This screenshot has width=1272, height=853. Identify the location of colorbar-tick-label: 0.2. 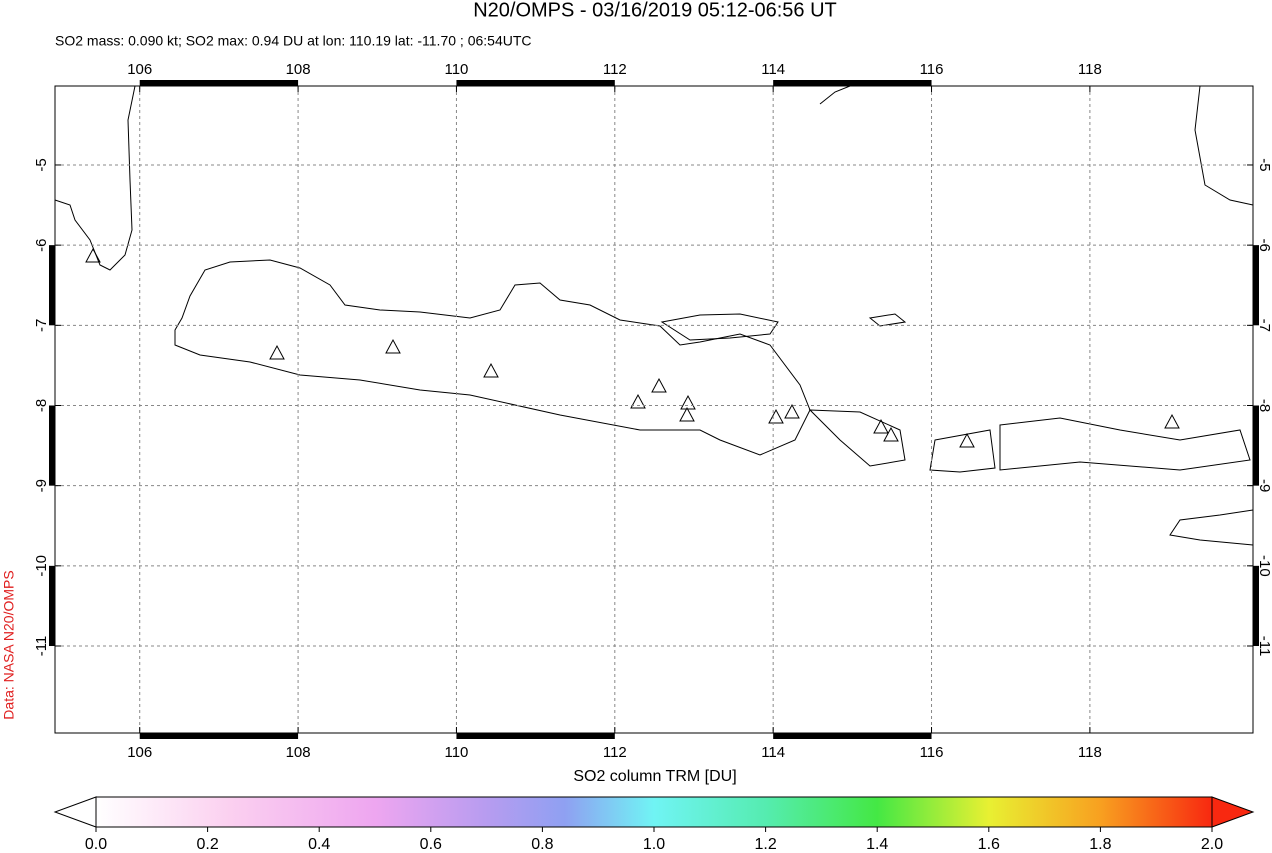
(207, 844).